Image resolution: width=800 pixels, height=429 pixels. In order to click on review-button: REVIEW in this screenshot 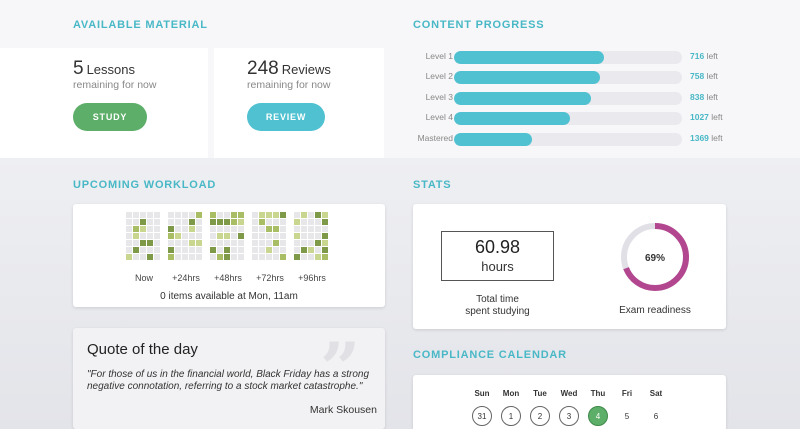, I will do `click(286, 117)`.